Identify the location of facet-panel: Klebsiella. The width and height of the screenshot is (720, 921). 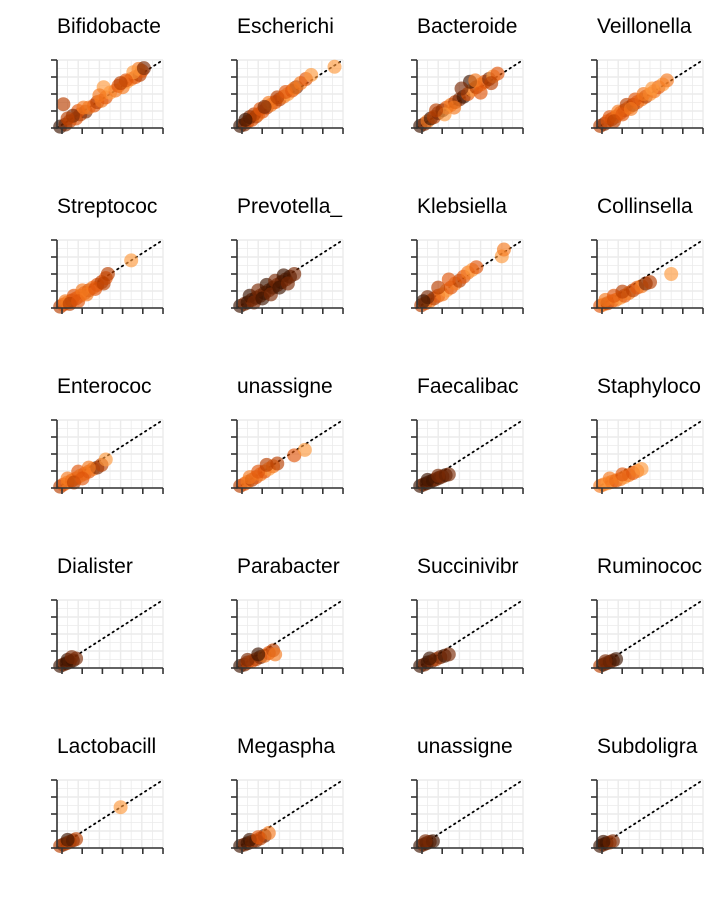
(450, 273).